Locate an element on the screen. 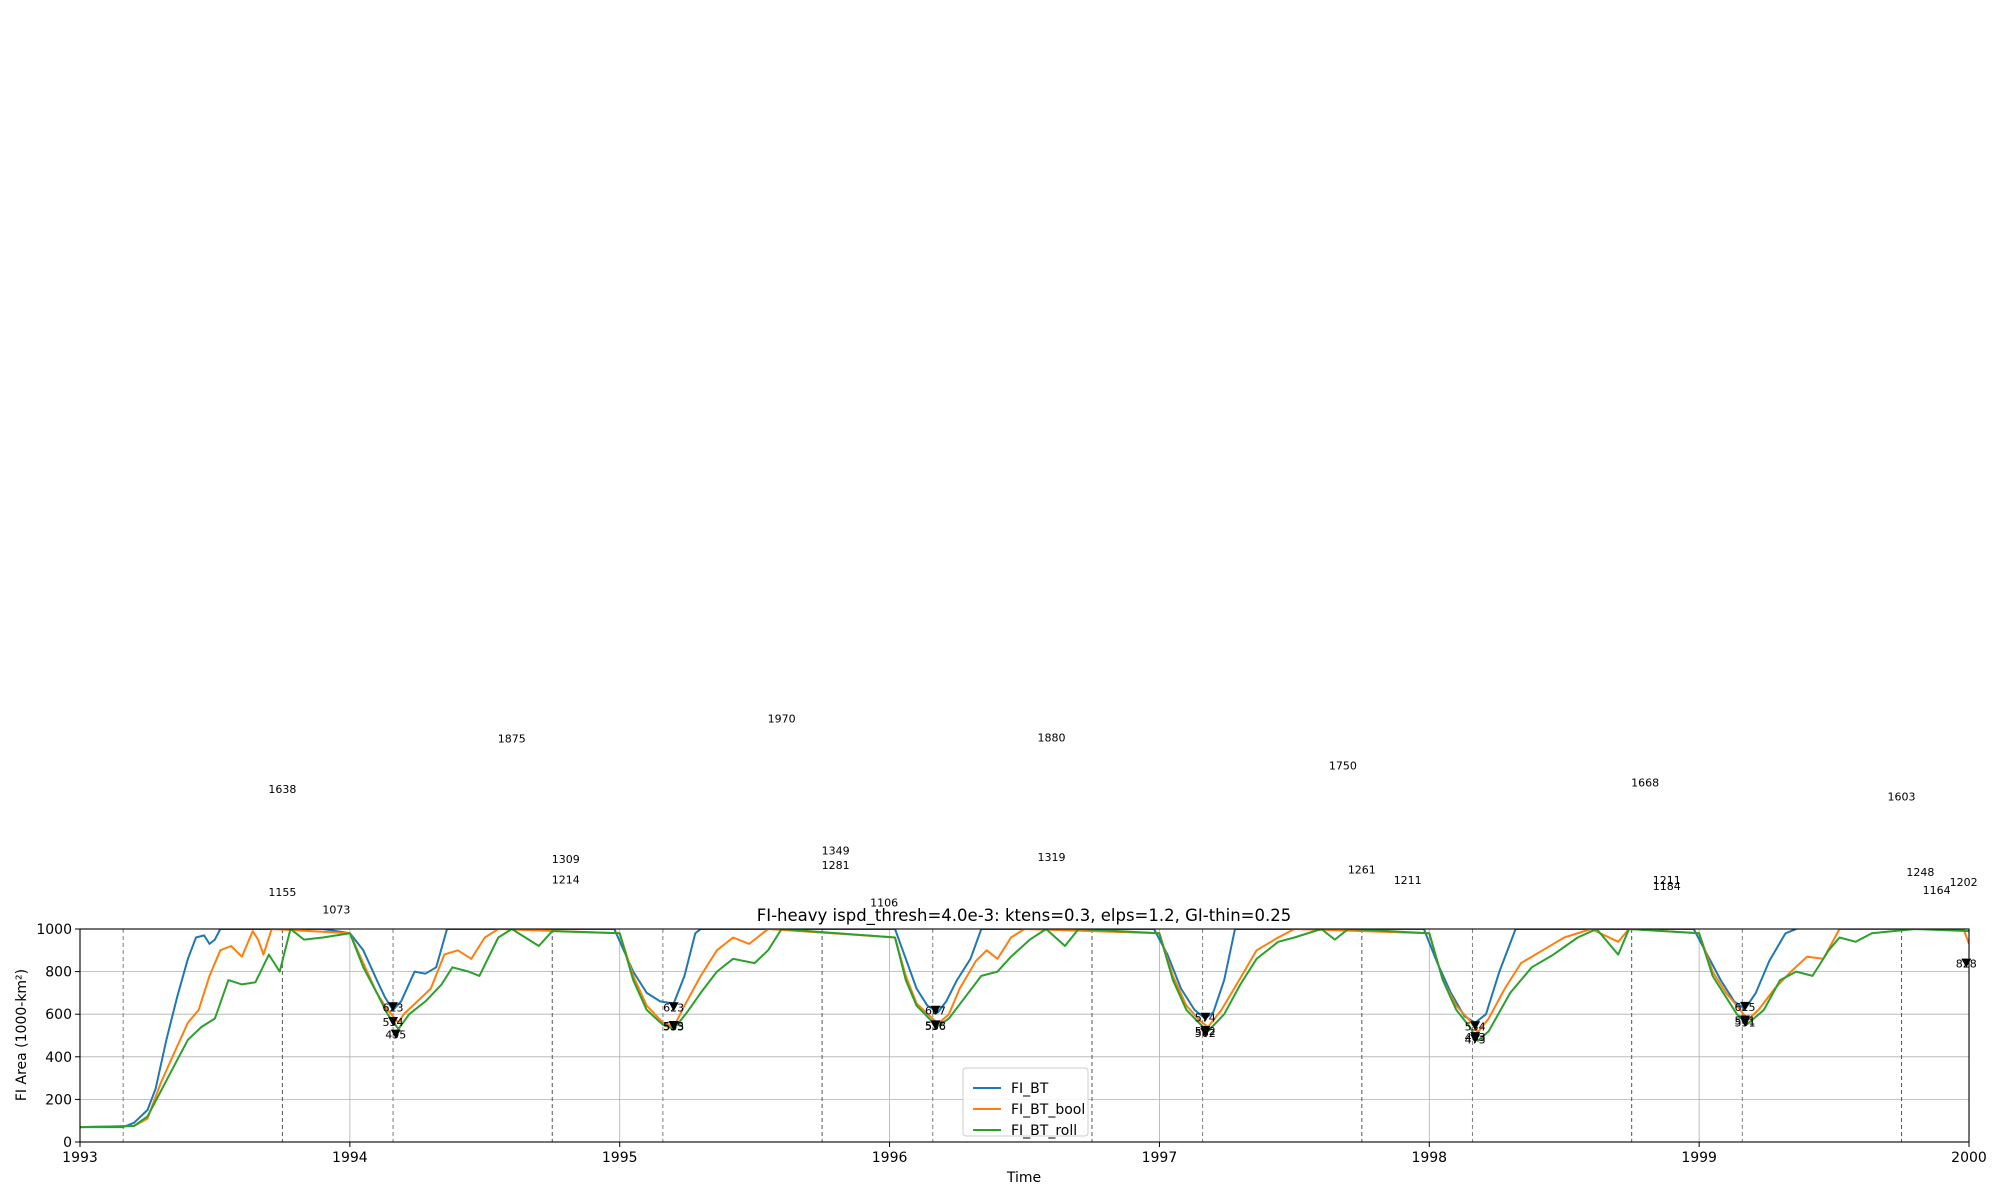 This screenshot has width=2000, height=1200. peak-annotation: 1750 is located at coordinates (1343, 765).